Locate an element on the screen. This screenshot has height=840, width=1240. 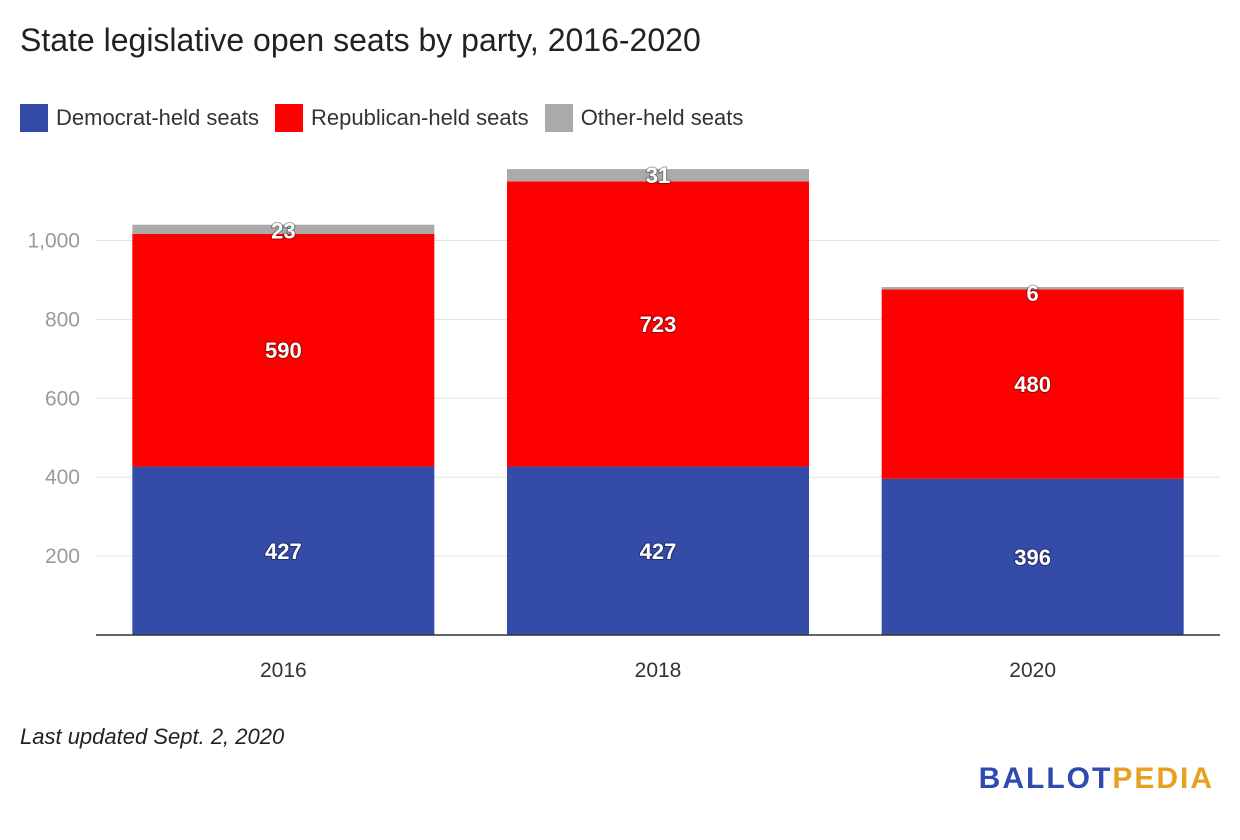
x-tick-label-2020: 2020 is located at coordinates (1032, 670).